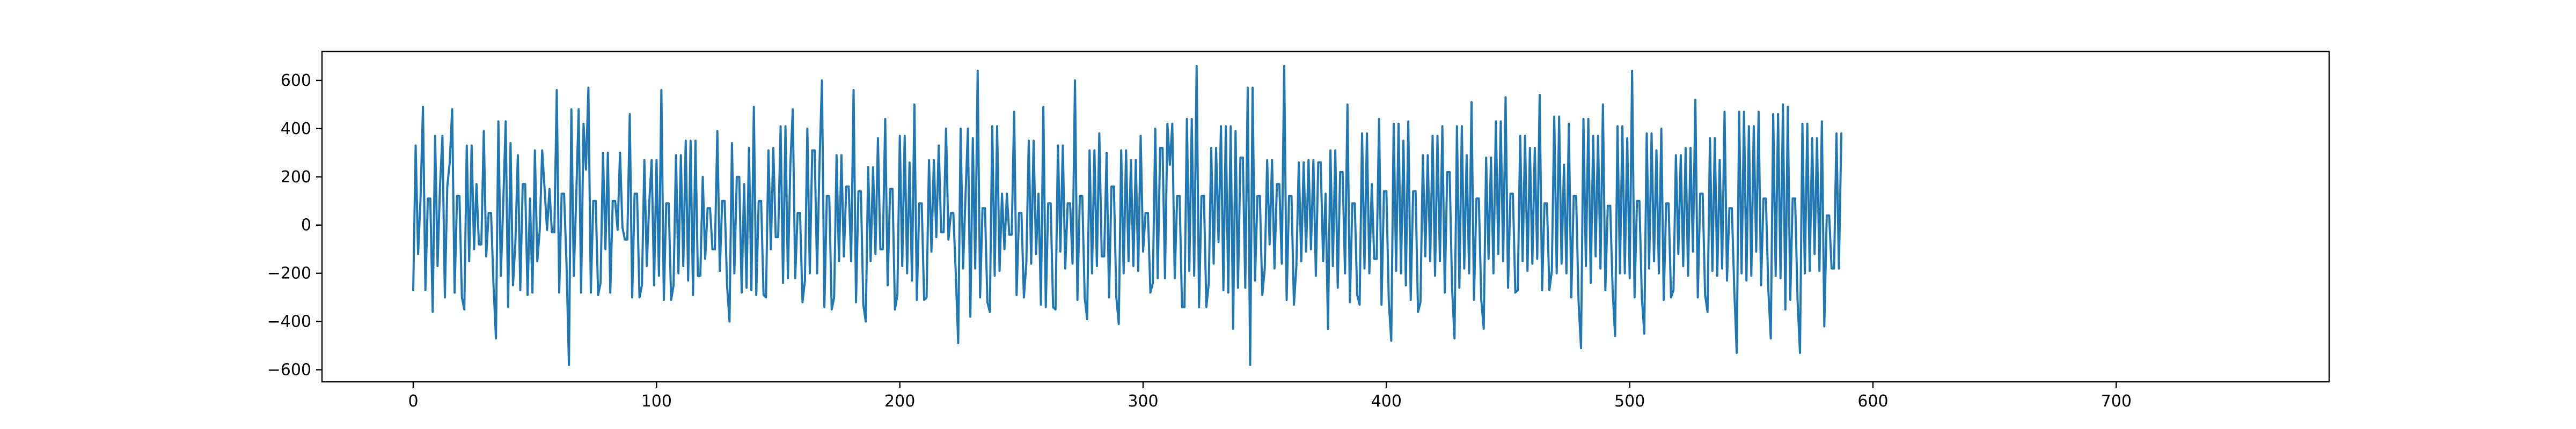  What do you see at coordinates (289, 370) in the screenshot?
I see `y-tick-label: −600` at bounding box center [289, 370].